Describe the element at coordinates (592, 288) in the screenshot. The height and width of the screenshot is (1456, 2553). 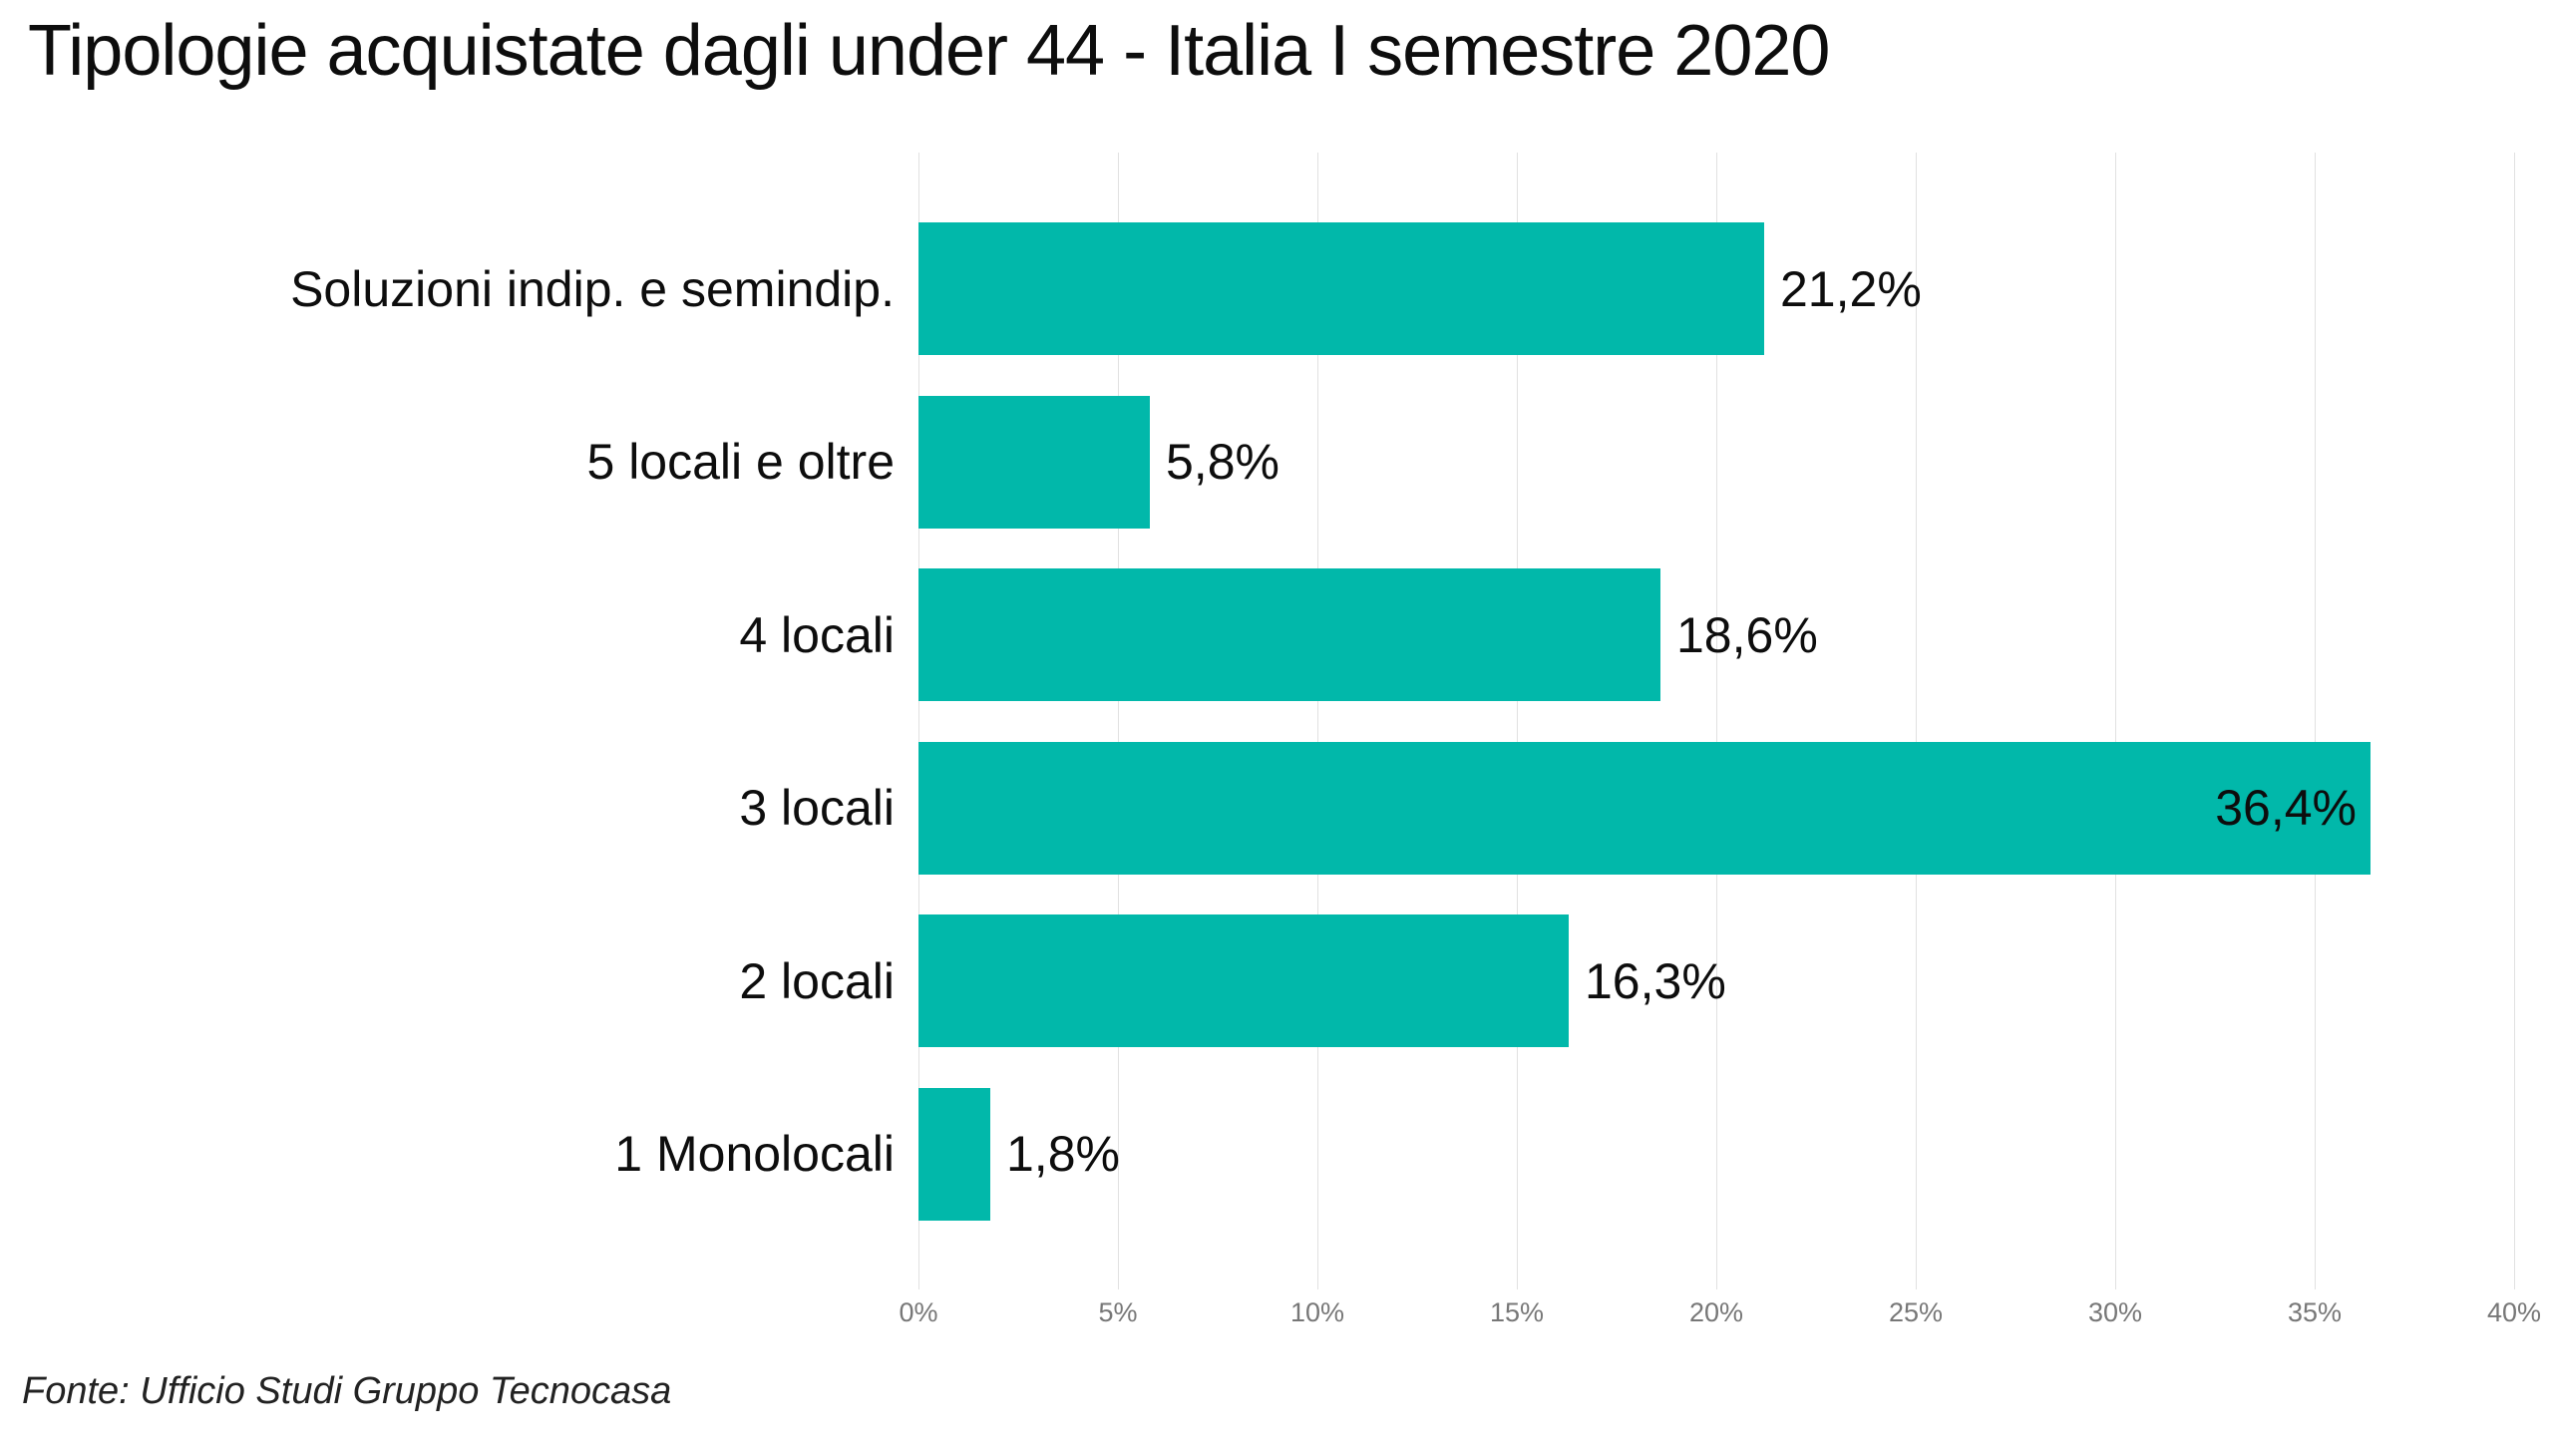
I see `category-label: Soluzioni indip. e semindip.` at that location.